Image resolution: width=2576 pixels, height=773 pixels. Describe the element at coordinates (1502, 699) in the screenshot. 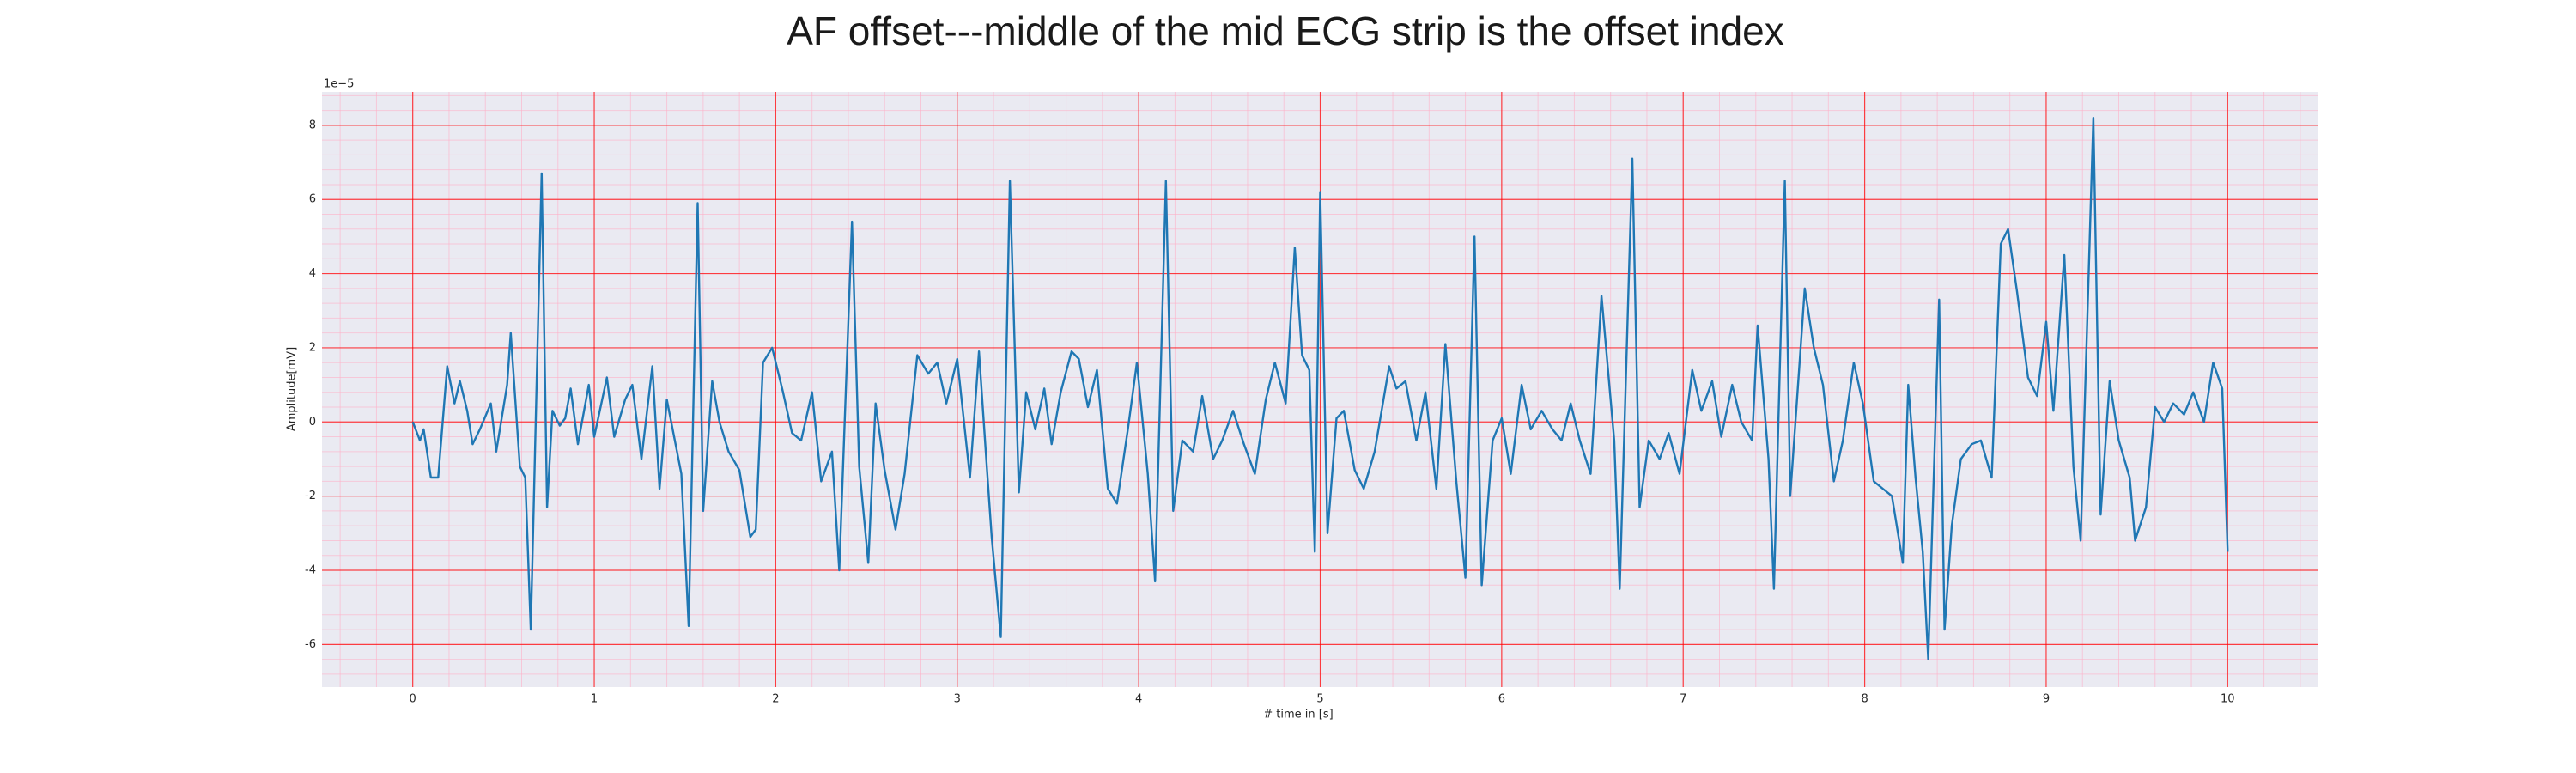

I see `x-tick-label: 6` at that location.